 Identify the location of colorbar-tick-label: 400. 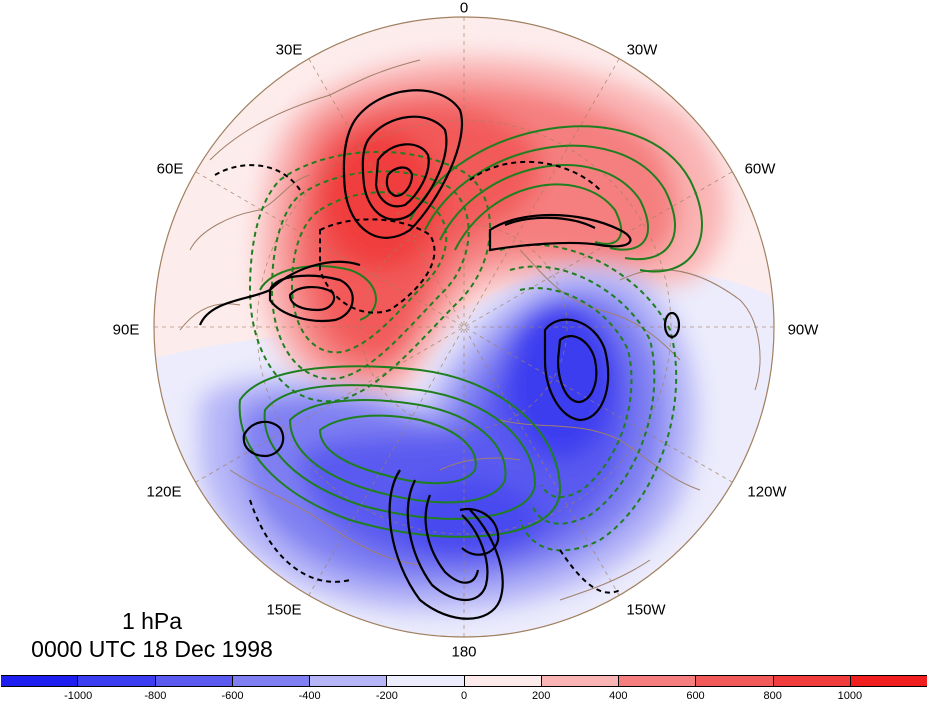
(618, 696).